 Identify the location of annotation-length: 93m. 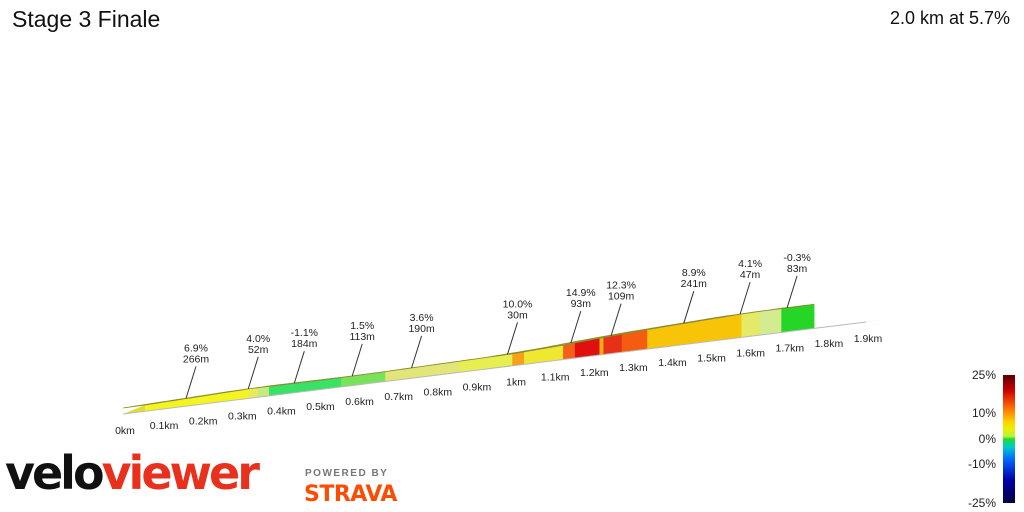
(581, 304).